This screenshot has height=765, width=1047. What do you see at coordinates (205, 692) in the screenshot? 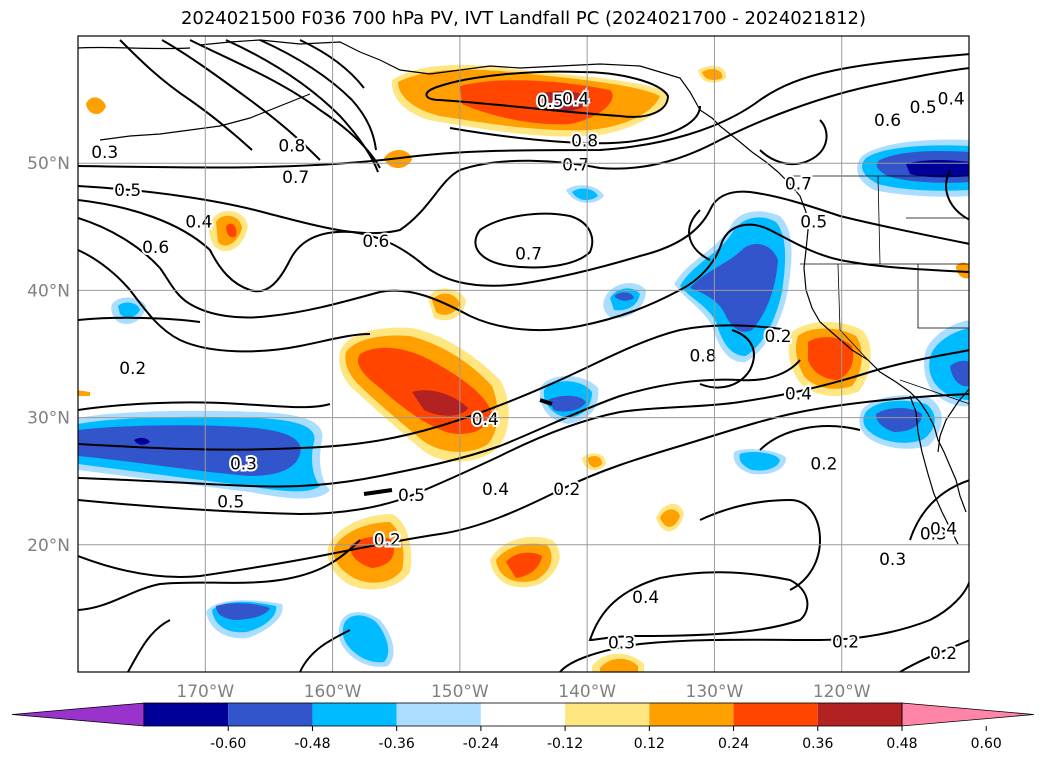
I see `lon-tick-label: 170°W` at bounding box center [205, 692].